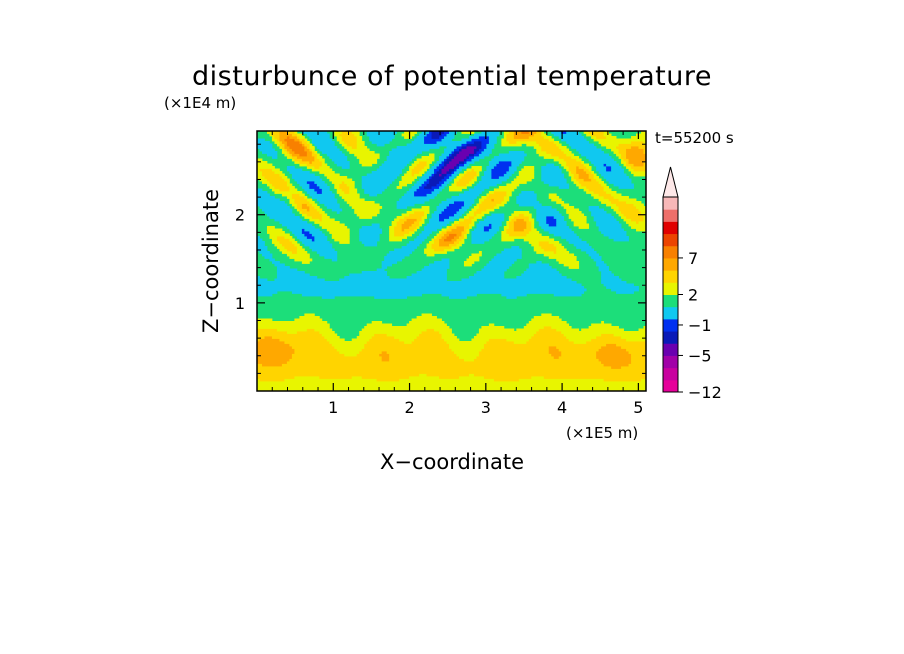 The width and height of the screenshot is (904, 654). Describe the element at coordinates (486, 407) in the screenshot. I see `x-tick-label: 3` at that location.